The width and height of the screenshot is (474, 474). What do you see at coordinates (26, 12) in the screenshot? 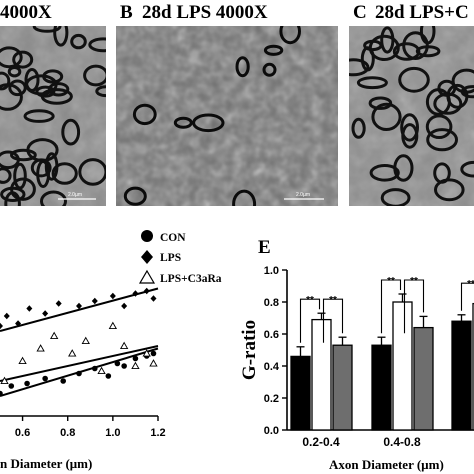
I see `panel-a-label: 4000X` at bounding box center [26, 12].